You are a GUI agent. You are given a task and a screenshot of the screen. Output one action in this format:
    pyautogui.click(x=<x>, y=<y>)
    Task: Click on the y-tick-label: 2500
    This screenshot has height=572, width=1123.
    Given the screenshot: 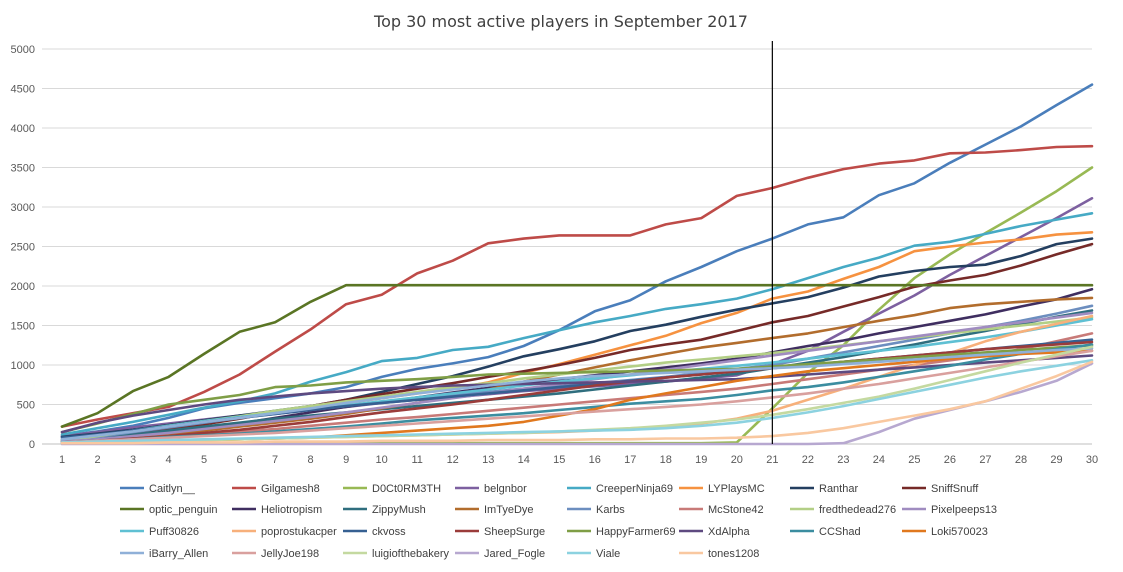 What is the action you would take?
    pyautogui.click(x=23, y=248)
    